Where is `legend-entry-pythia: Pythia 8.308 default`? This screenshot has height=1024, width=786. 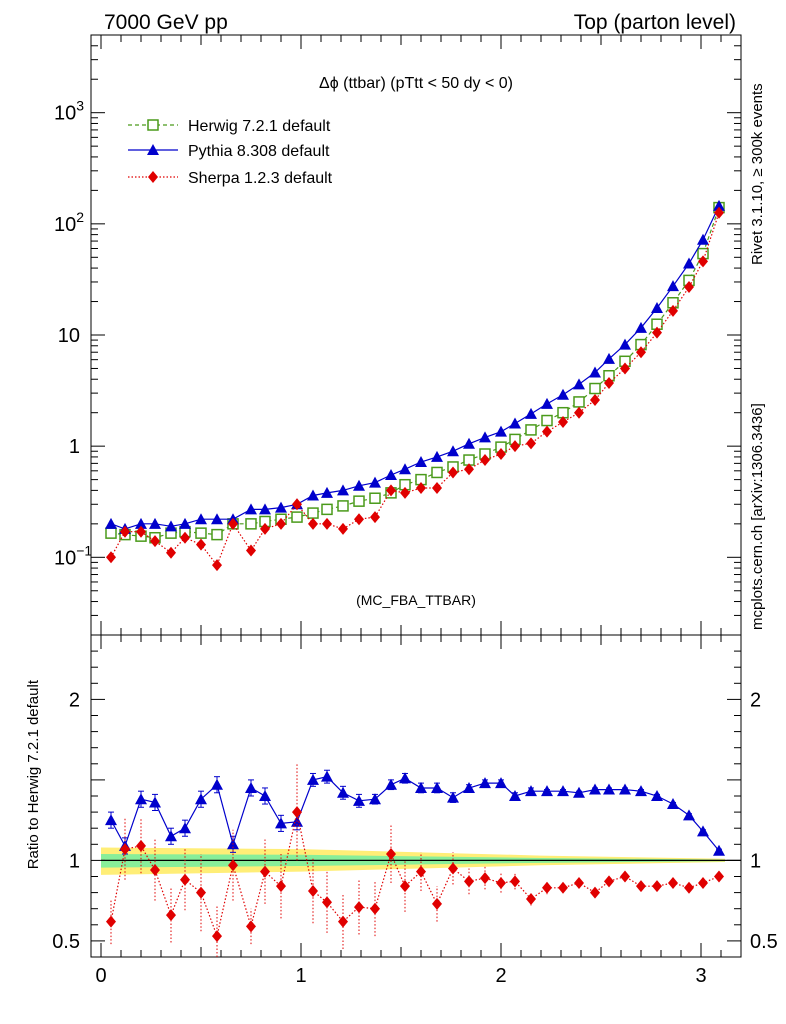 legend-entry-pythia: Pythia 8.308 default is located at coordinates (229, 151).